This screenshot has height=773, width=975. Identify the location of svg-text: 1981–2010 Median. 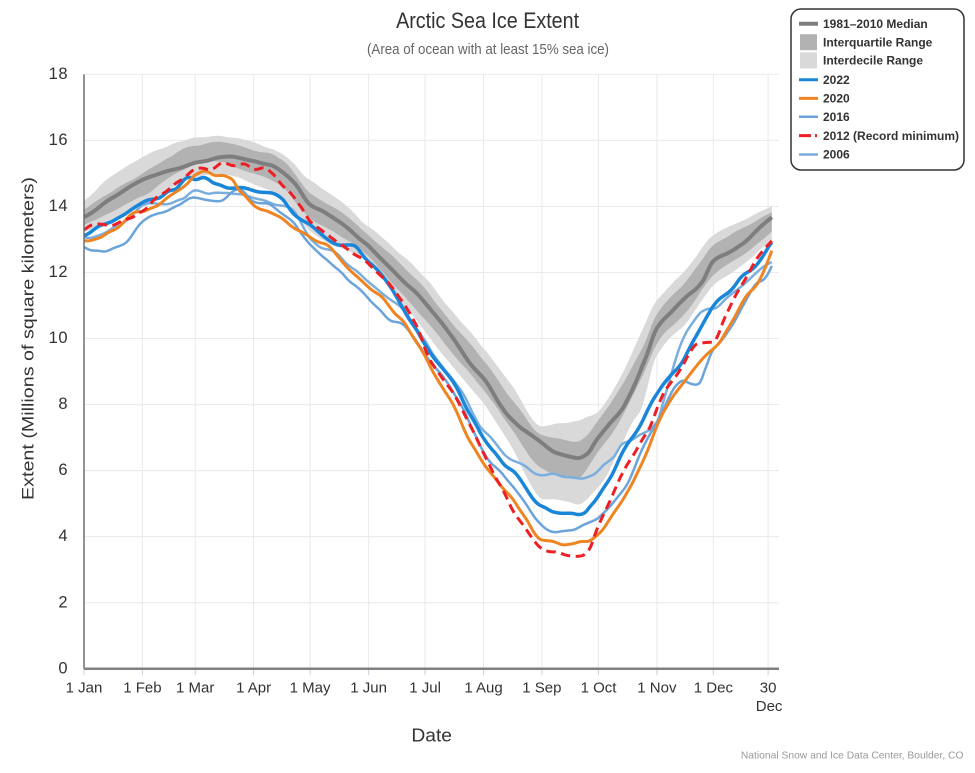
(875, 24).